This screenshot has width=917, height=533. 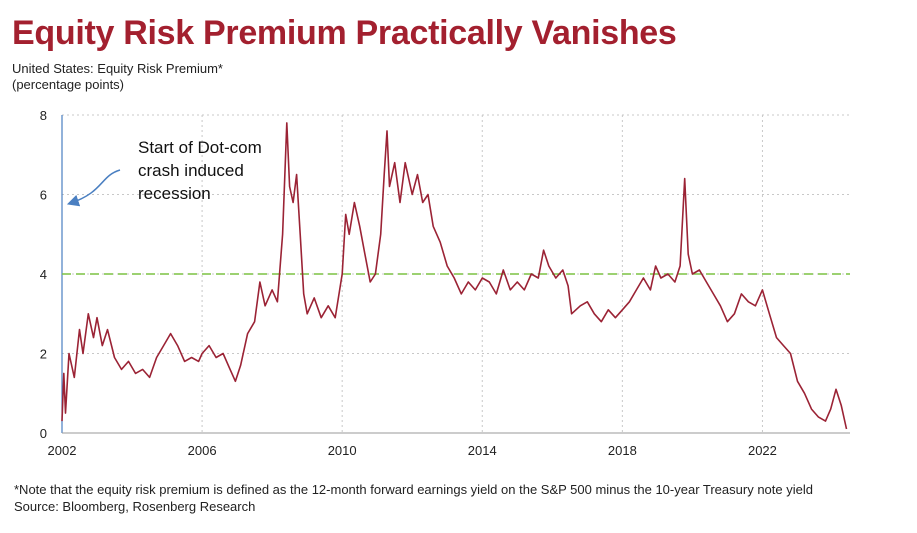 What do you see at coordinates (68, 84) in the screenshot?
I see `subtitle-line-2: (percentage points)` at bounding box center [68, 84].